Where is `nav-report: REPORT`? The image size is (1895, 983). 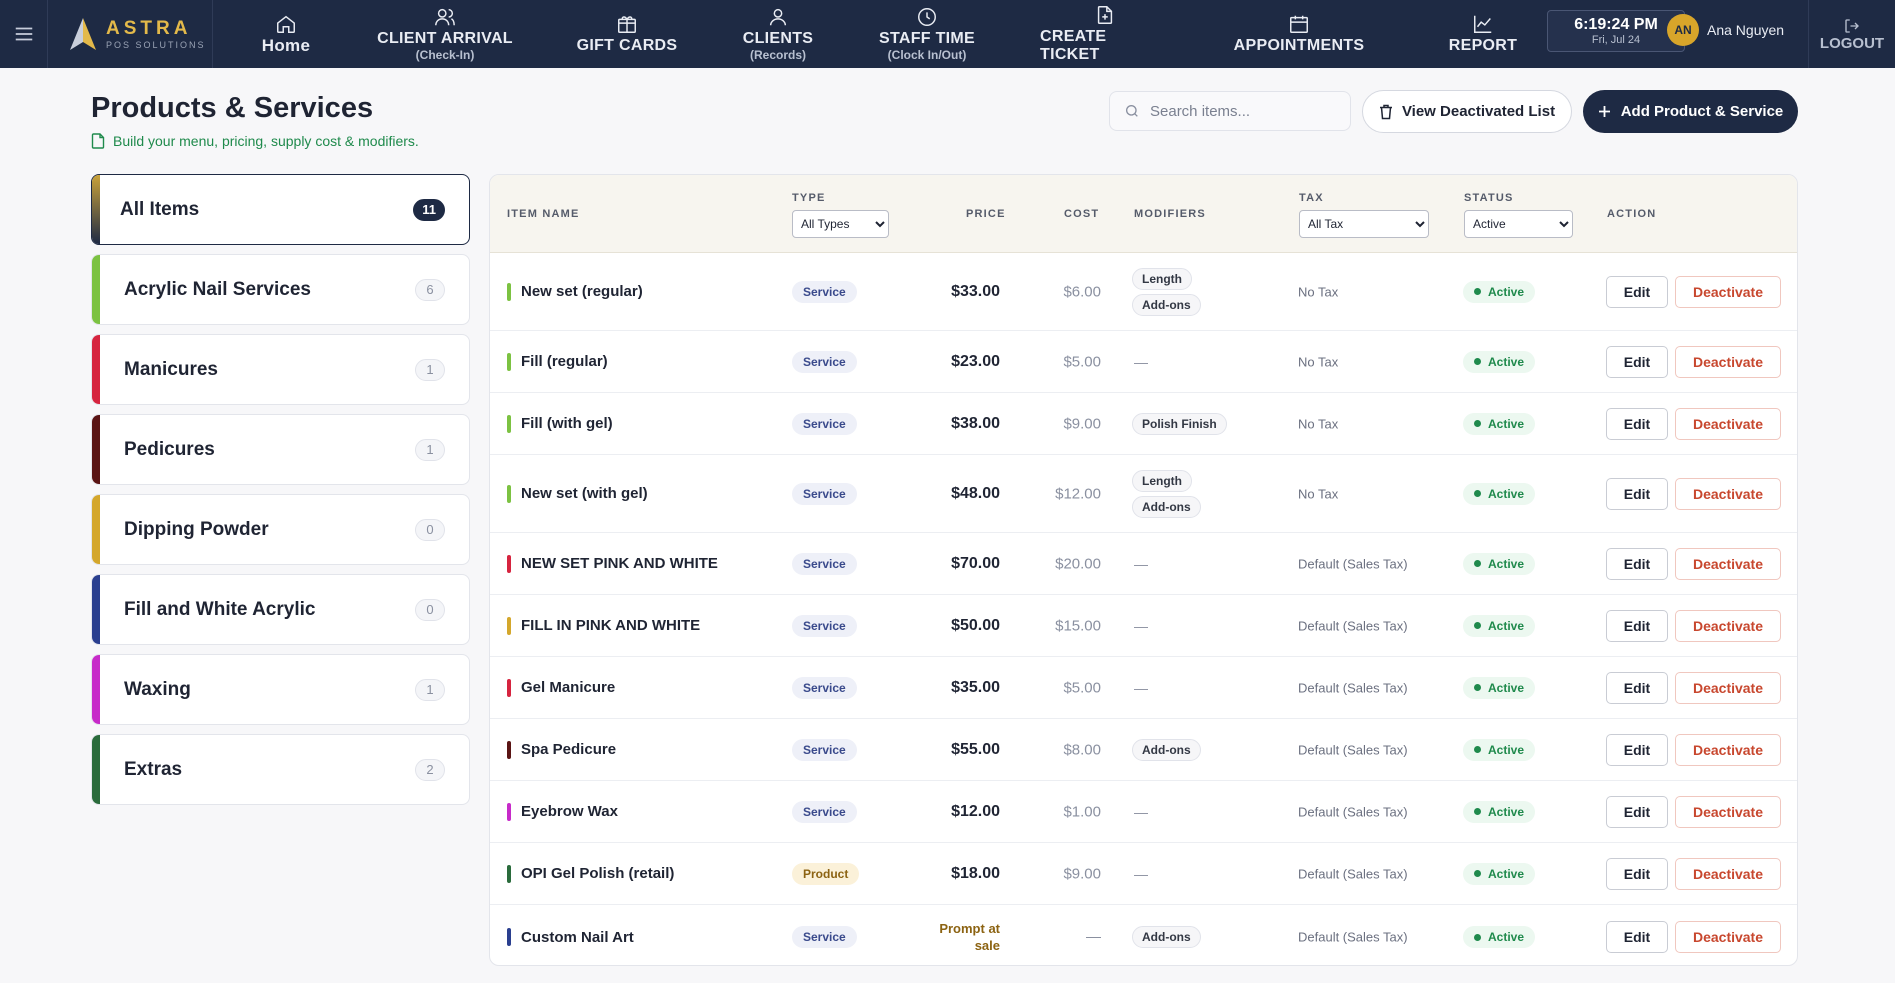
nav-report: REPORT is located at coordinates (1483, 34).